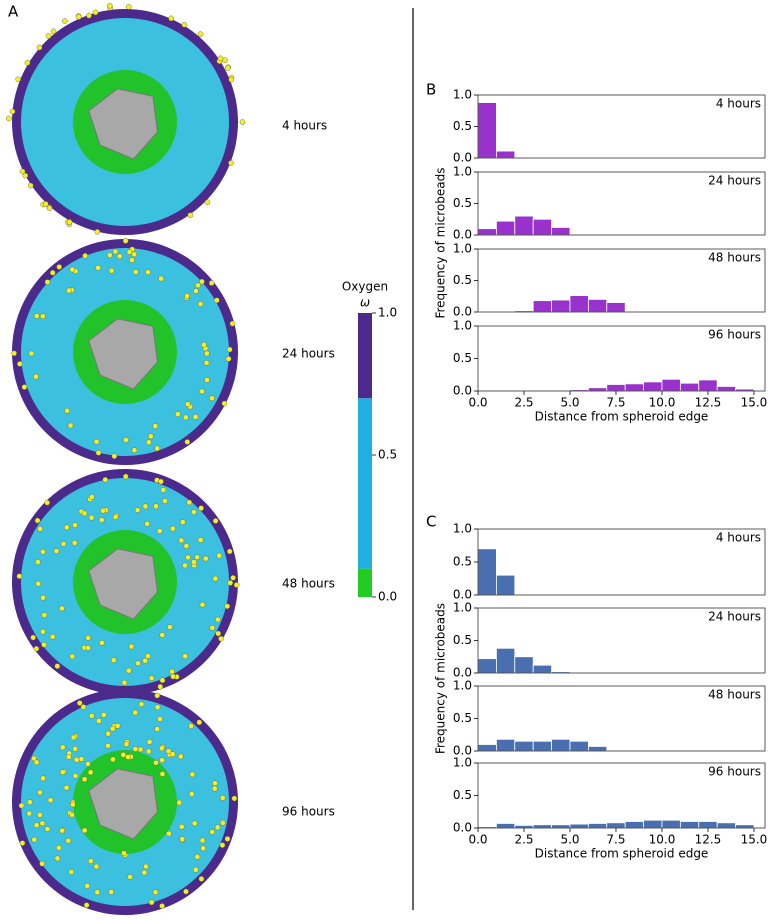 The image size is (780, 920). I want to click on x-tick-label: 7.5, so click(615, 403).